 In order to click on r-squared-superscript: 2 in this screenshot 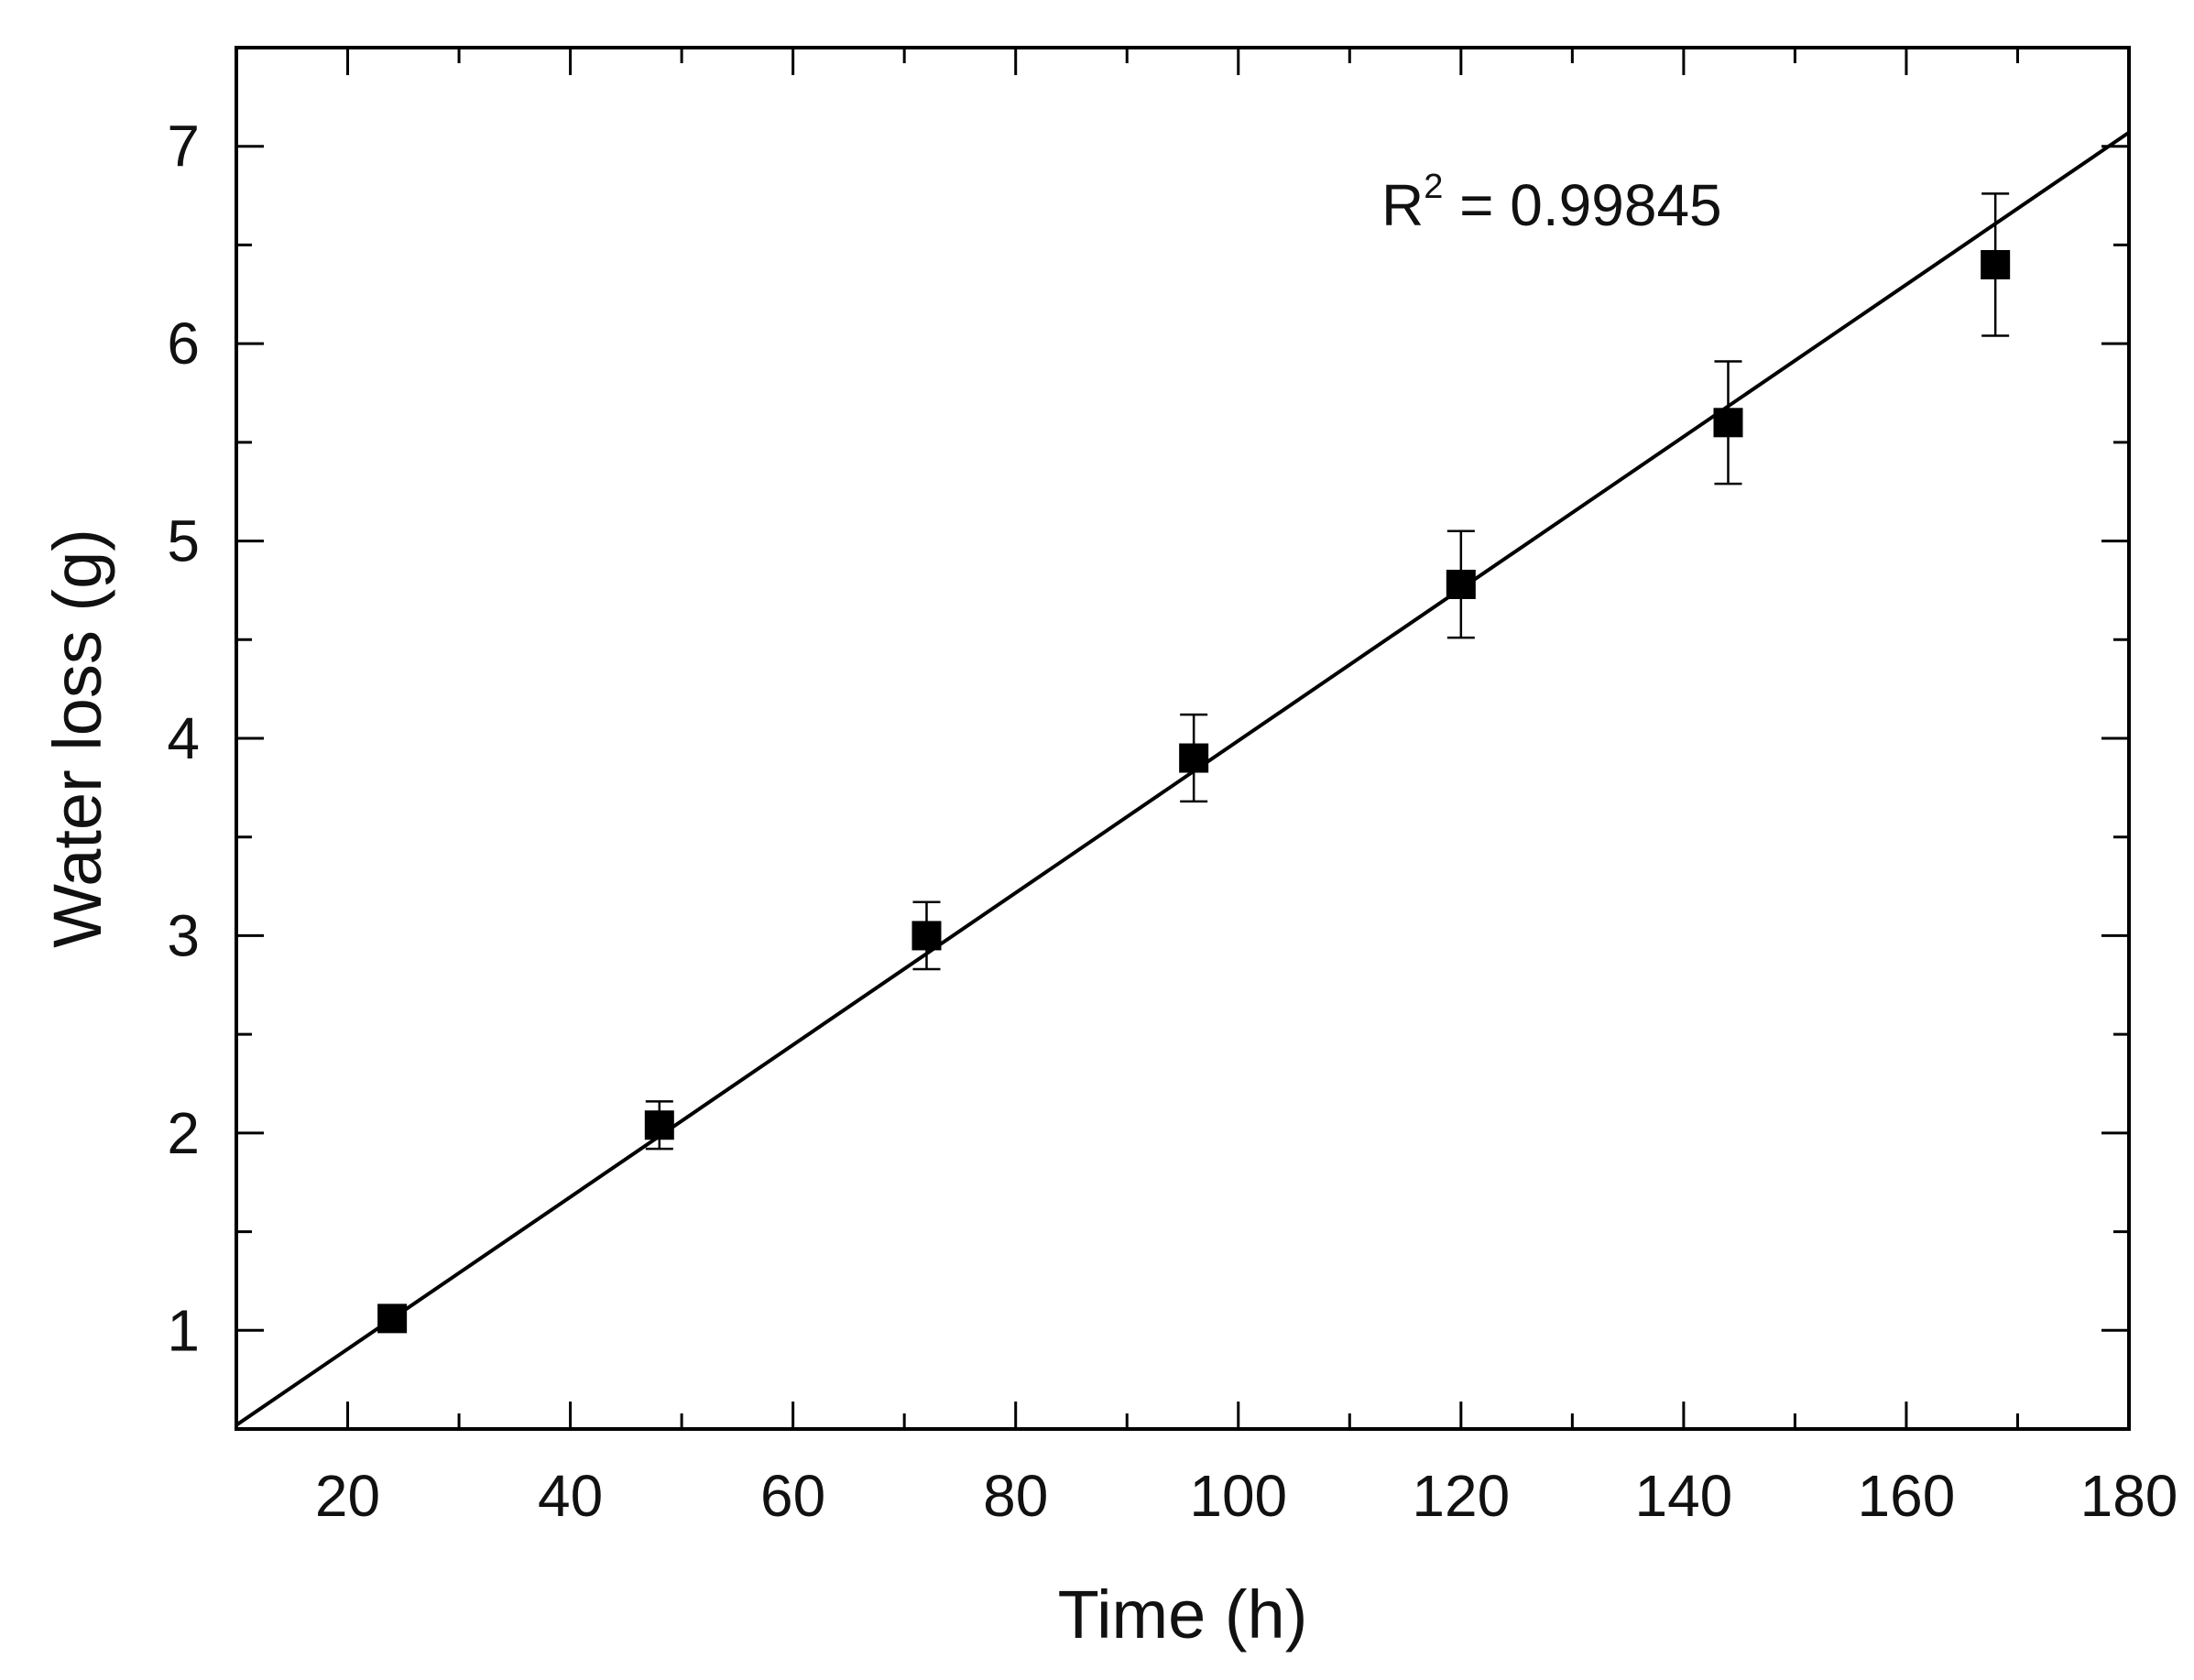, I will do `click(1433, 187)`.